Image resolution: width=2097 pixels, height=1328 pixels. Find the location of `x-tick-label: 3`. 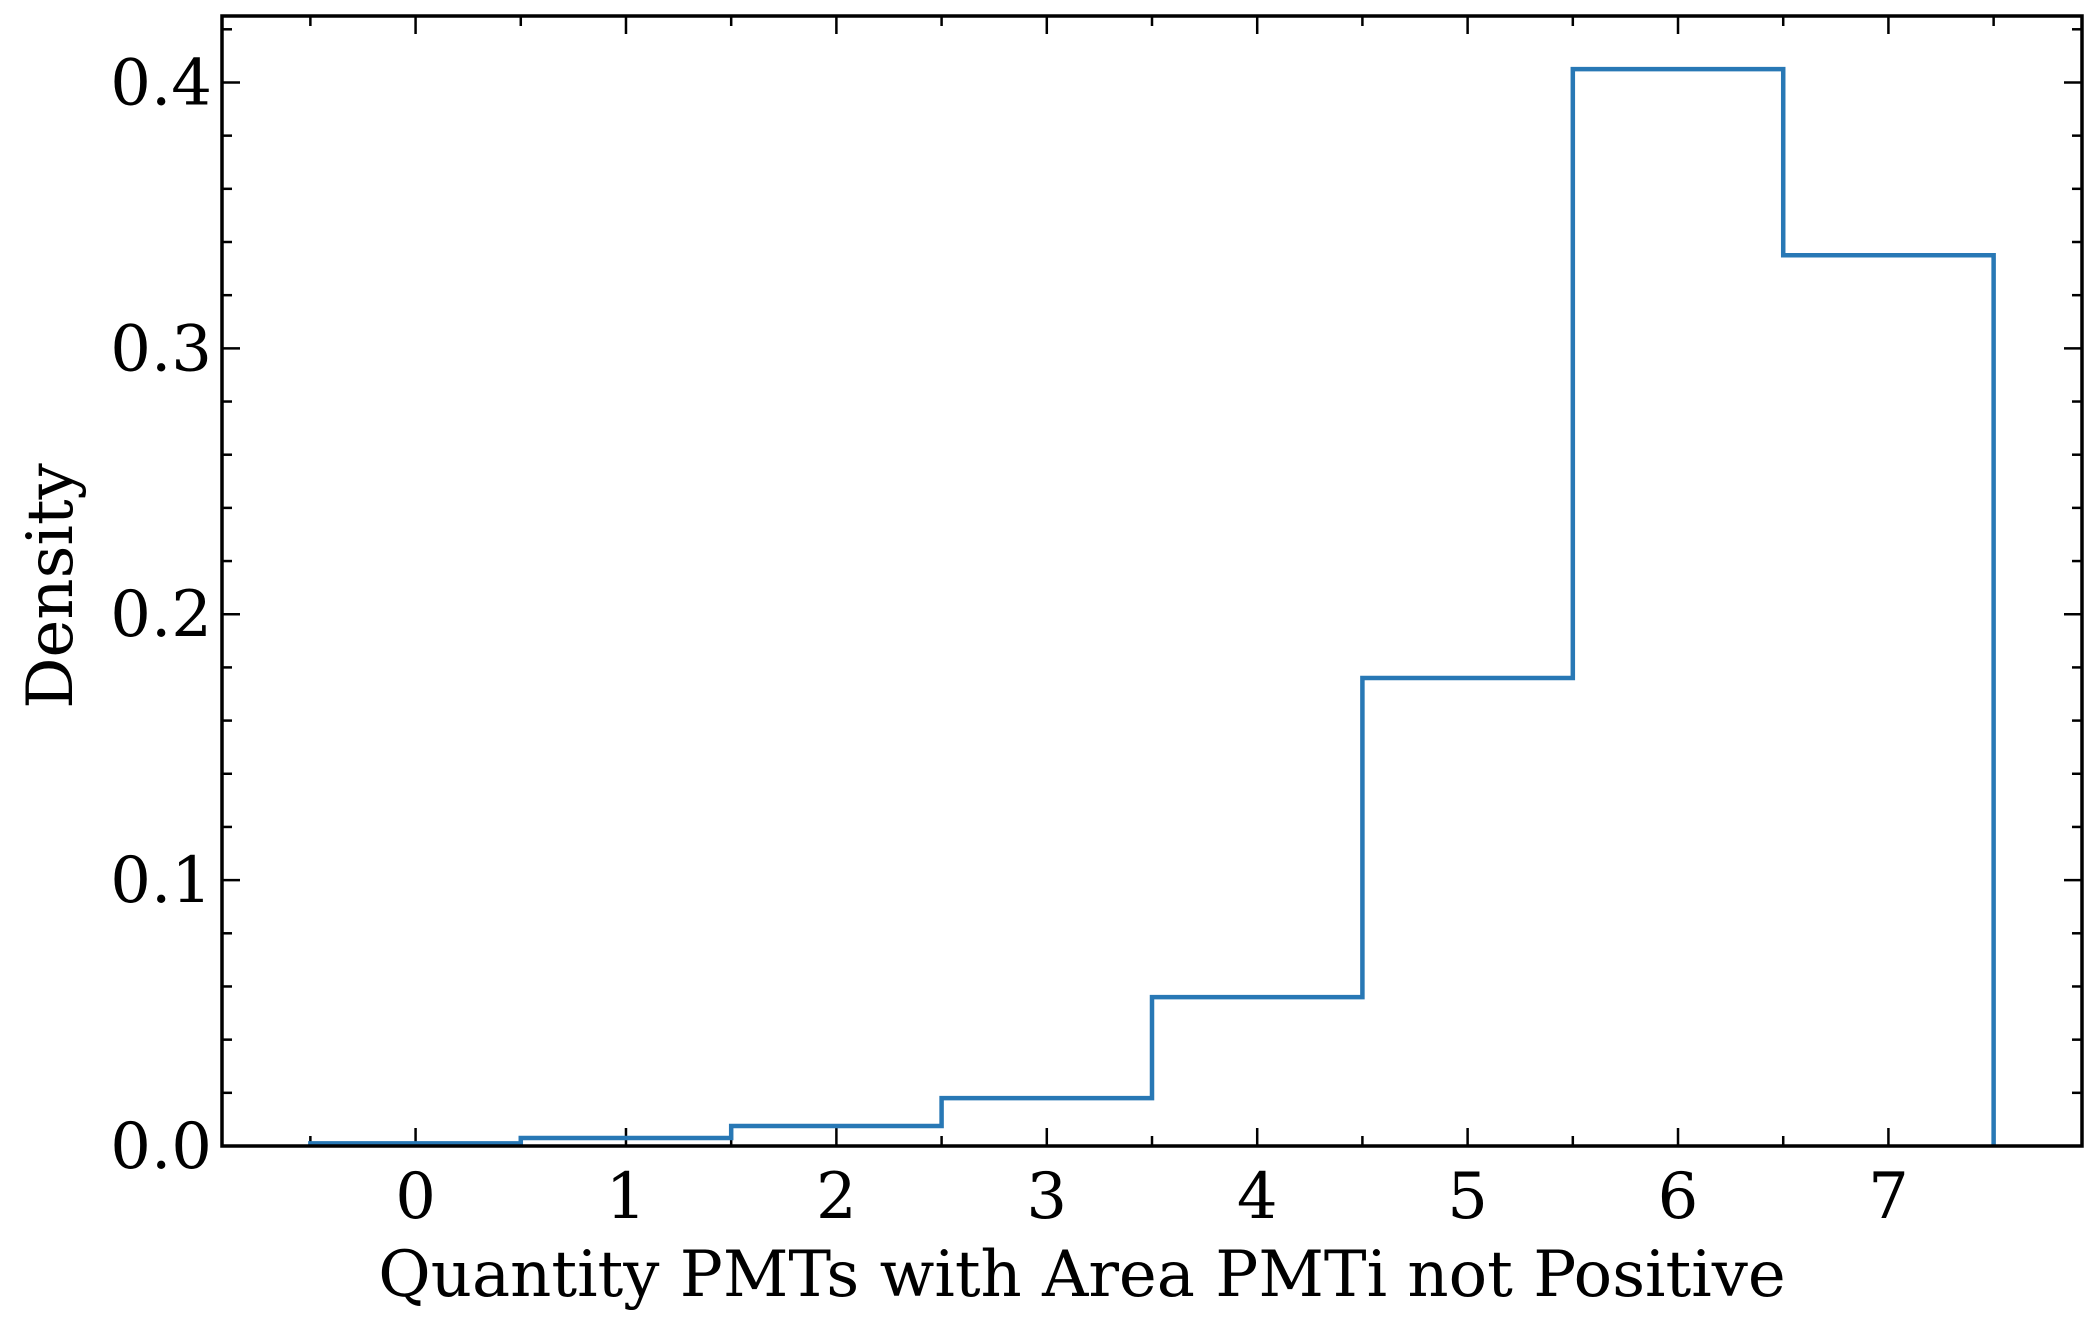

x-tick-label: 3 is located at coordinates (1046, 1197).